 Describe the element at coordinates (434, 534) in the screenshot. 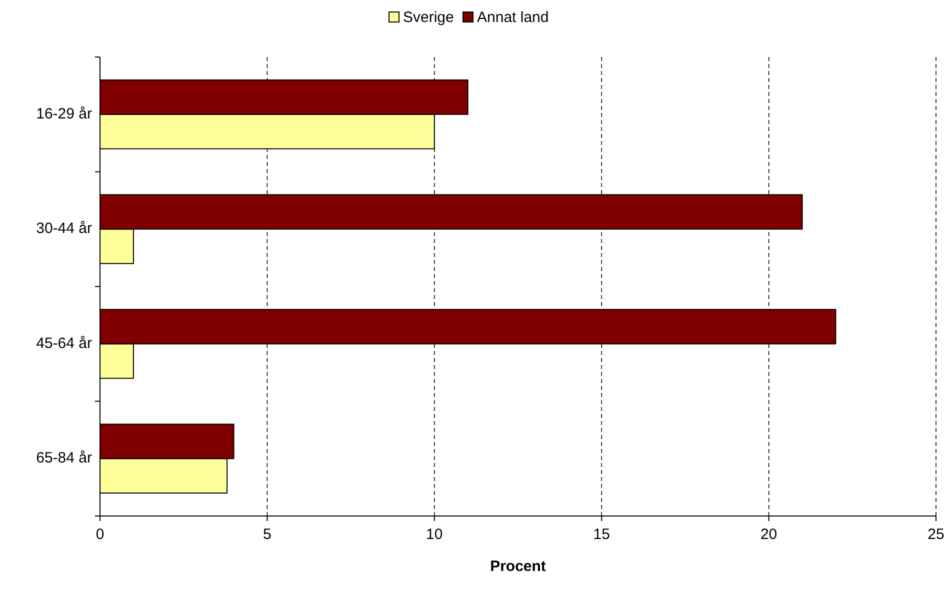

I see `x-tick-label: 10` at that location.